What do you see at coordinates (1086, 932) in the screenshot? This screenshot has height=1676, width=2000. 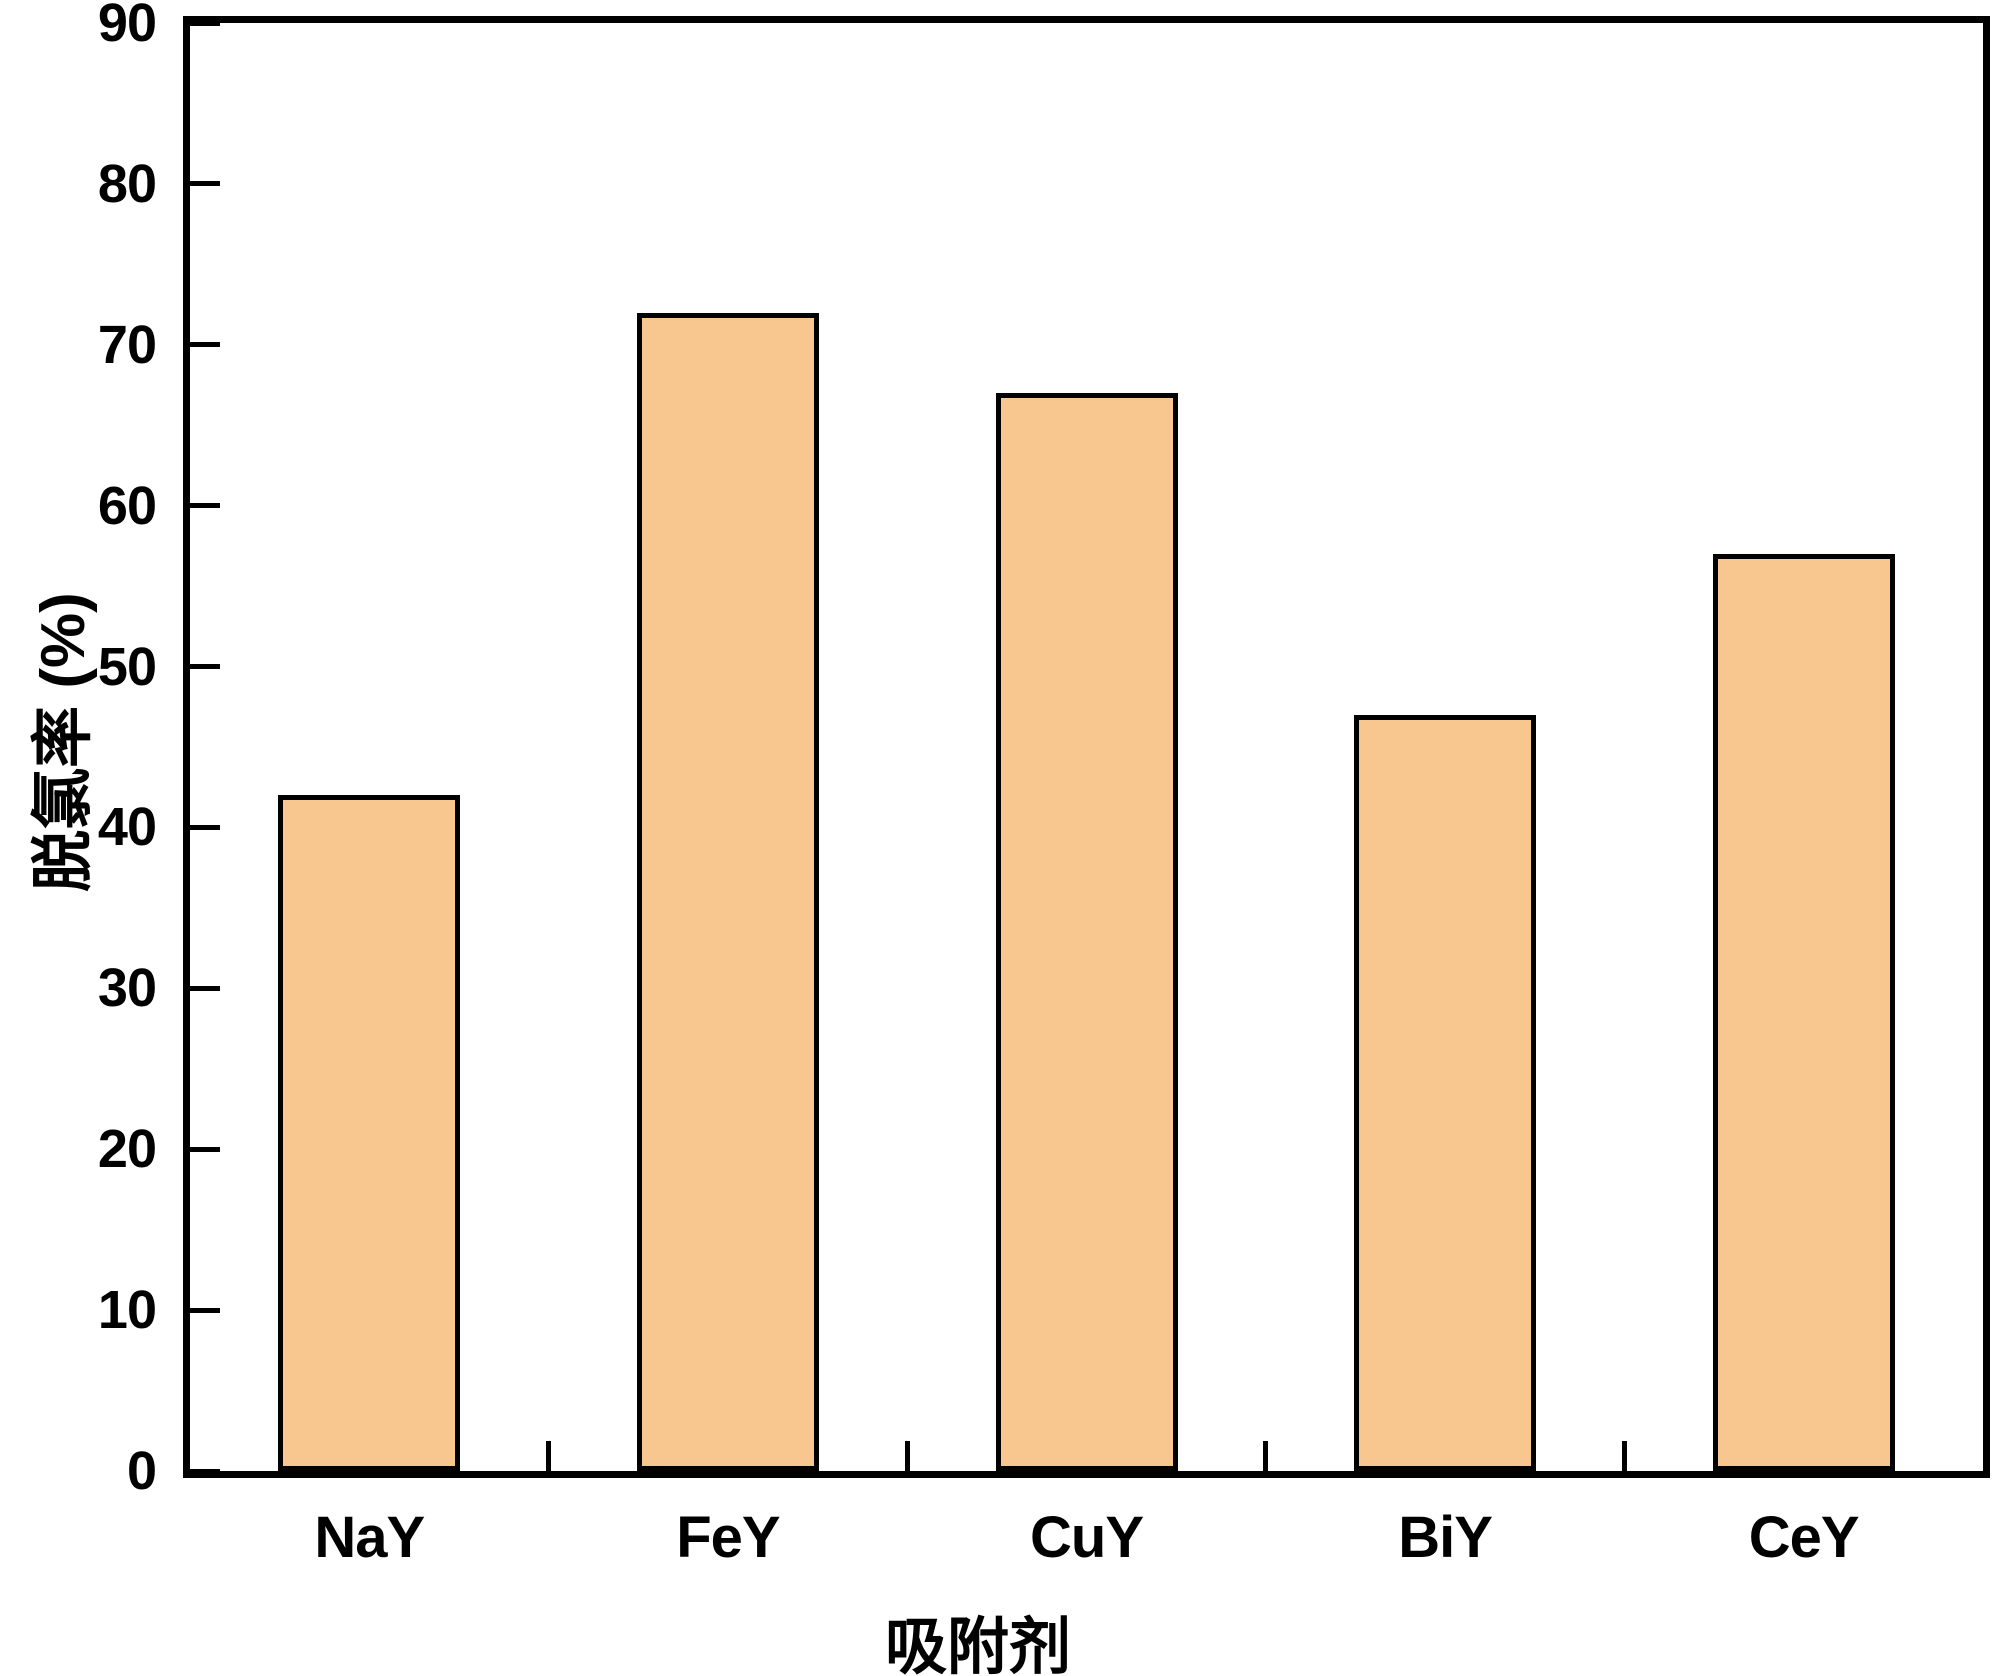 I see `bar-CuY` at bounding box center [1086, 932].